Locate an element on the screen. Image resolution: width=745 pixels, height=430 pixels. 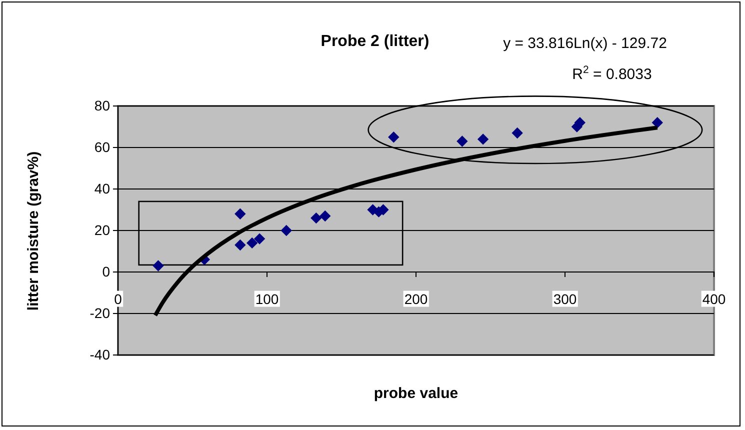
y-tick-label: -40 is located at coordinates (100, 354).